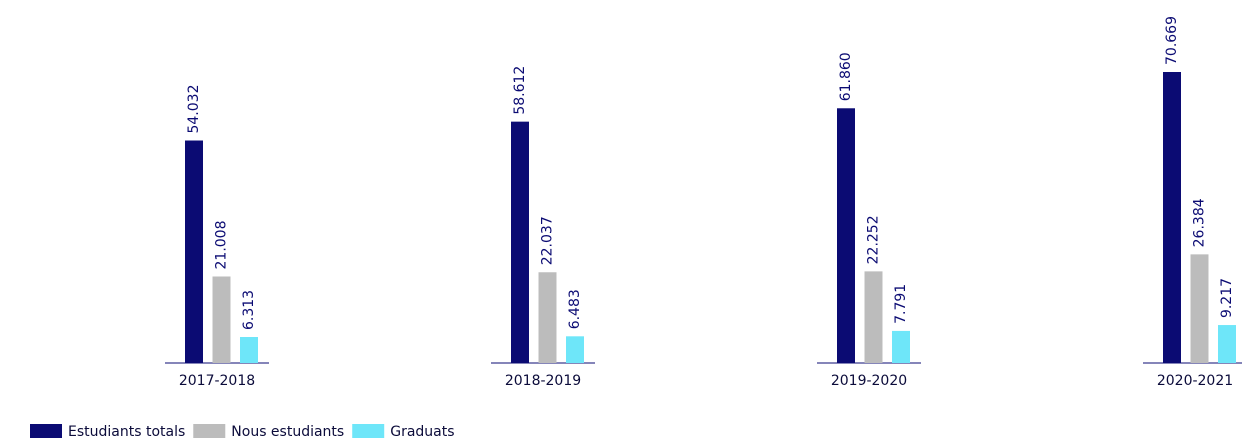  I want to click on value-label: 26.384, so click(1200, 222).